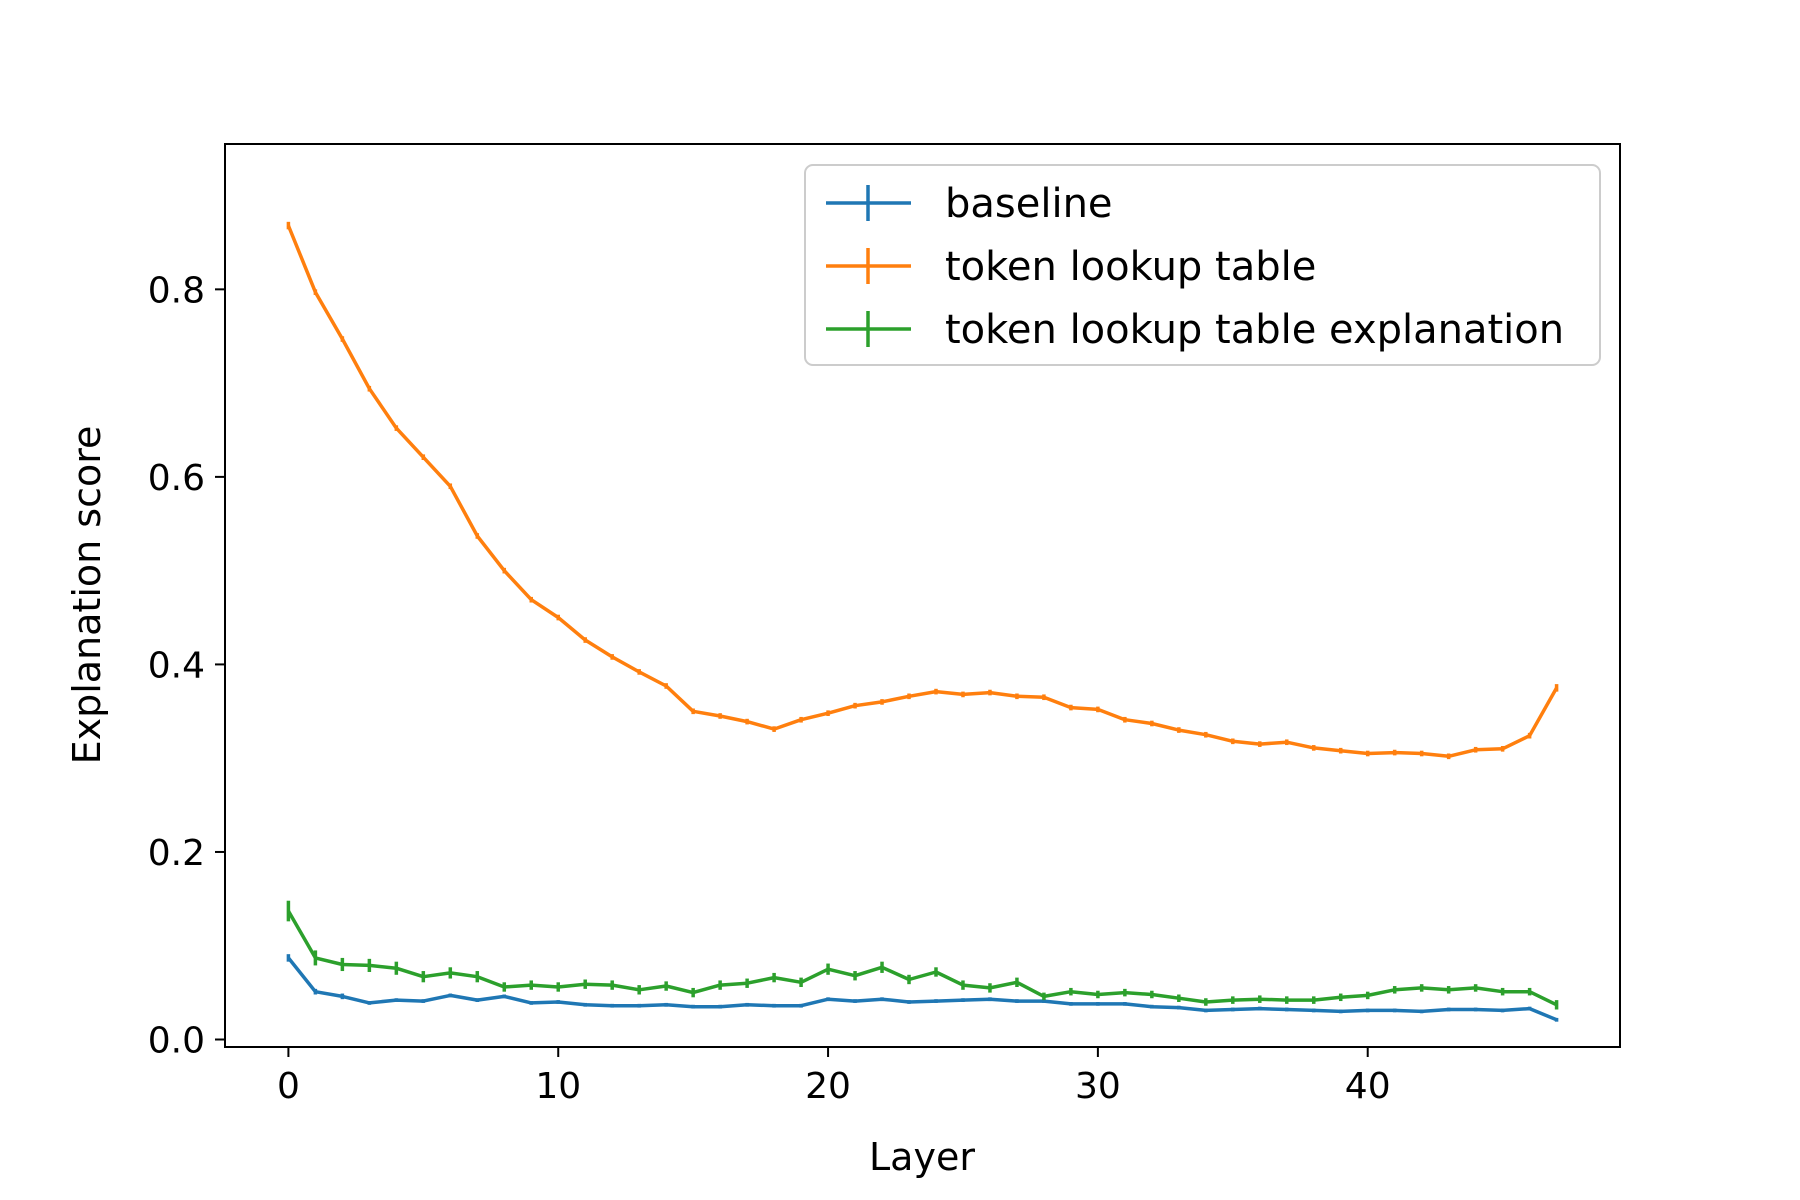  Describe the element at coordinates (558, 1086) in the screenshot. I see `x-tick-label: 10` at that location.